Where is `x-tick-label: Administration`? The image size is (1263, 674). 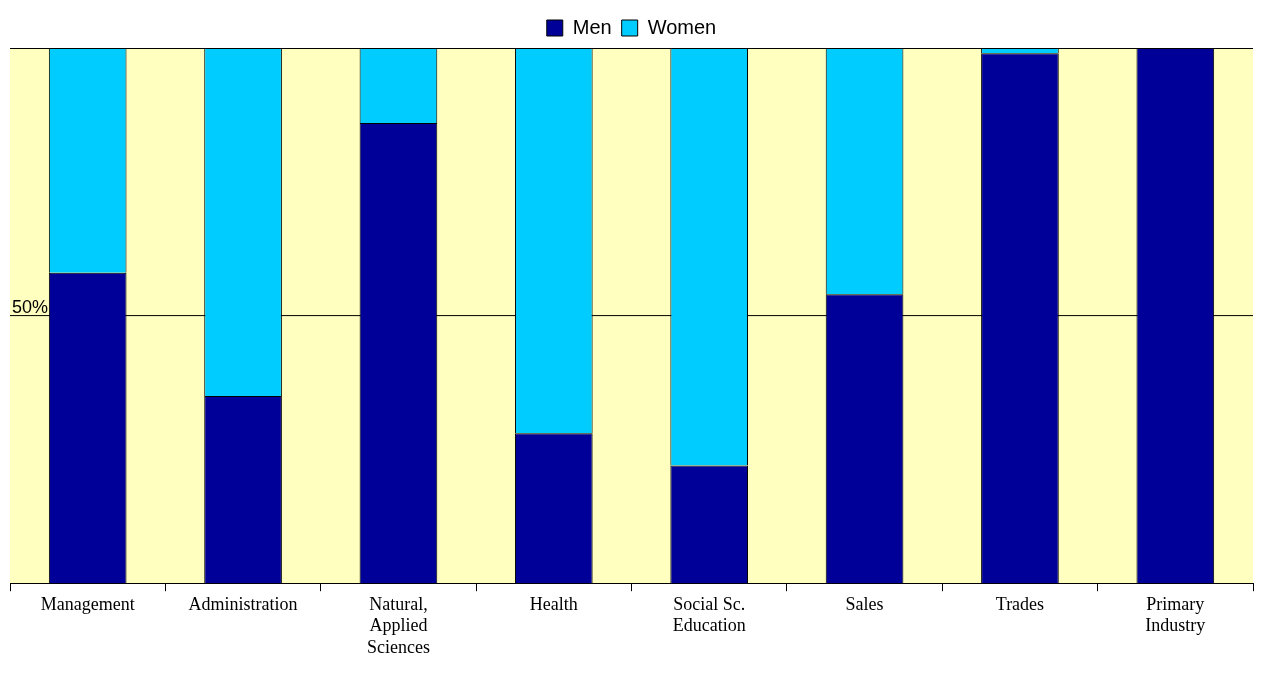
x-tick-label: Administration is located at coordinates (243, 603).